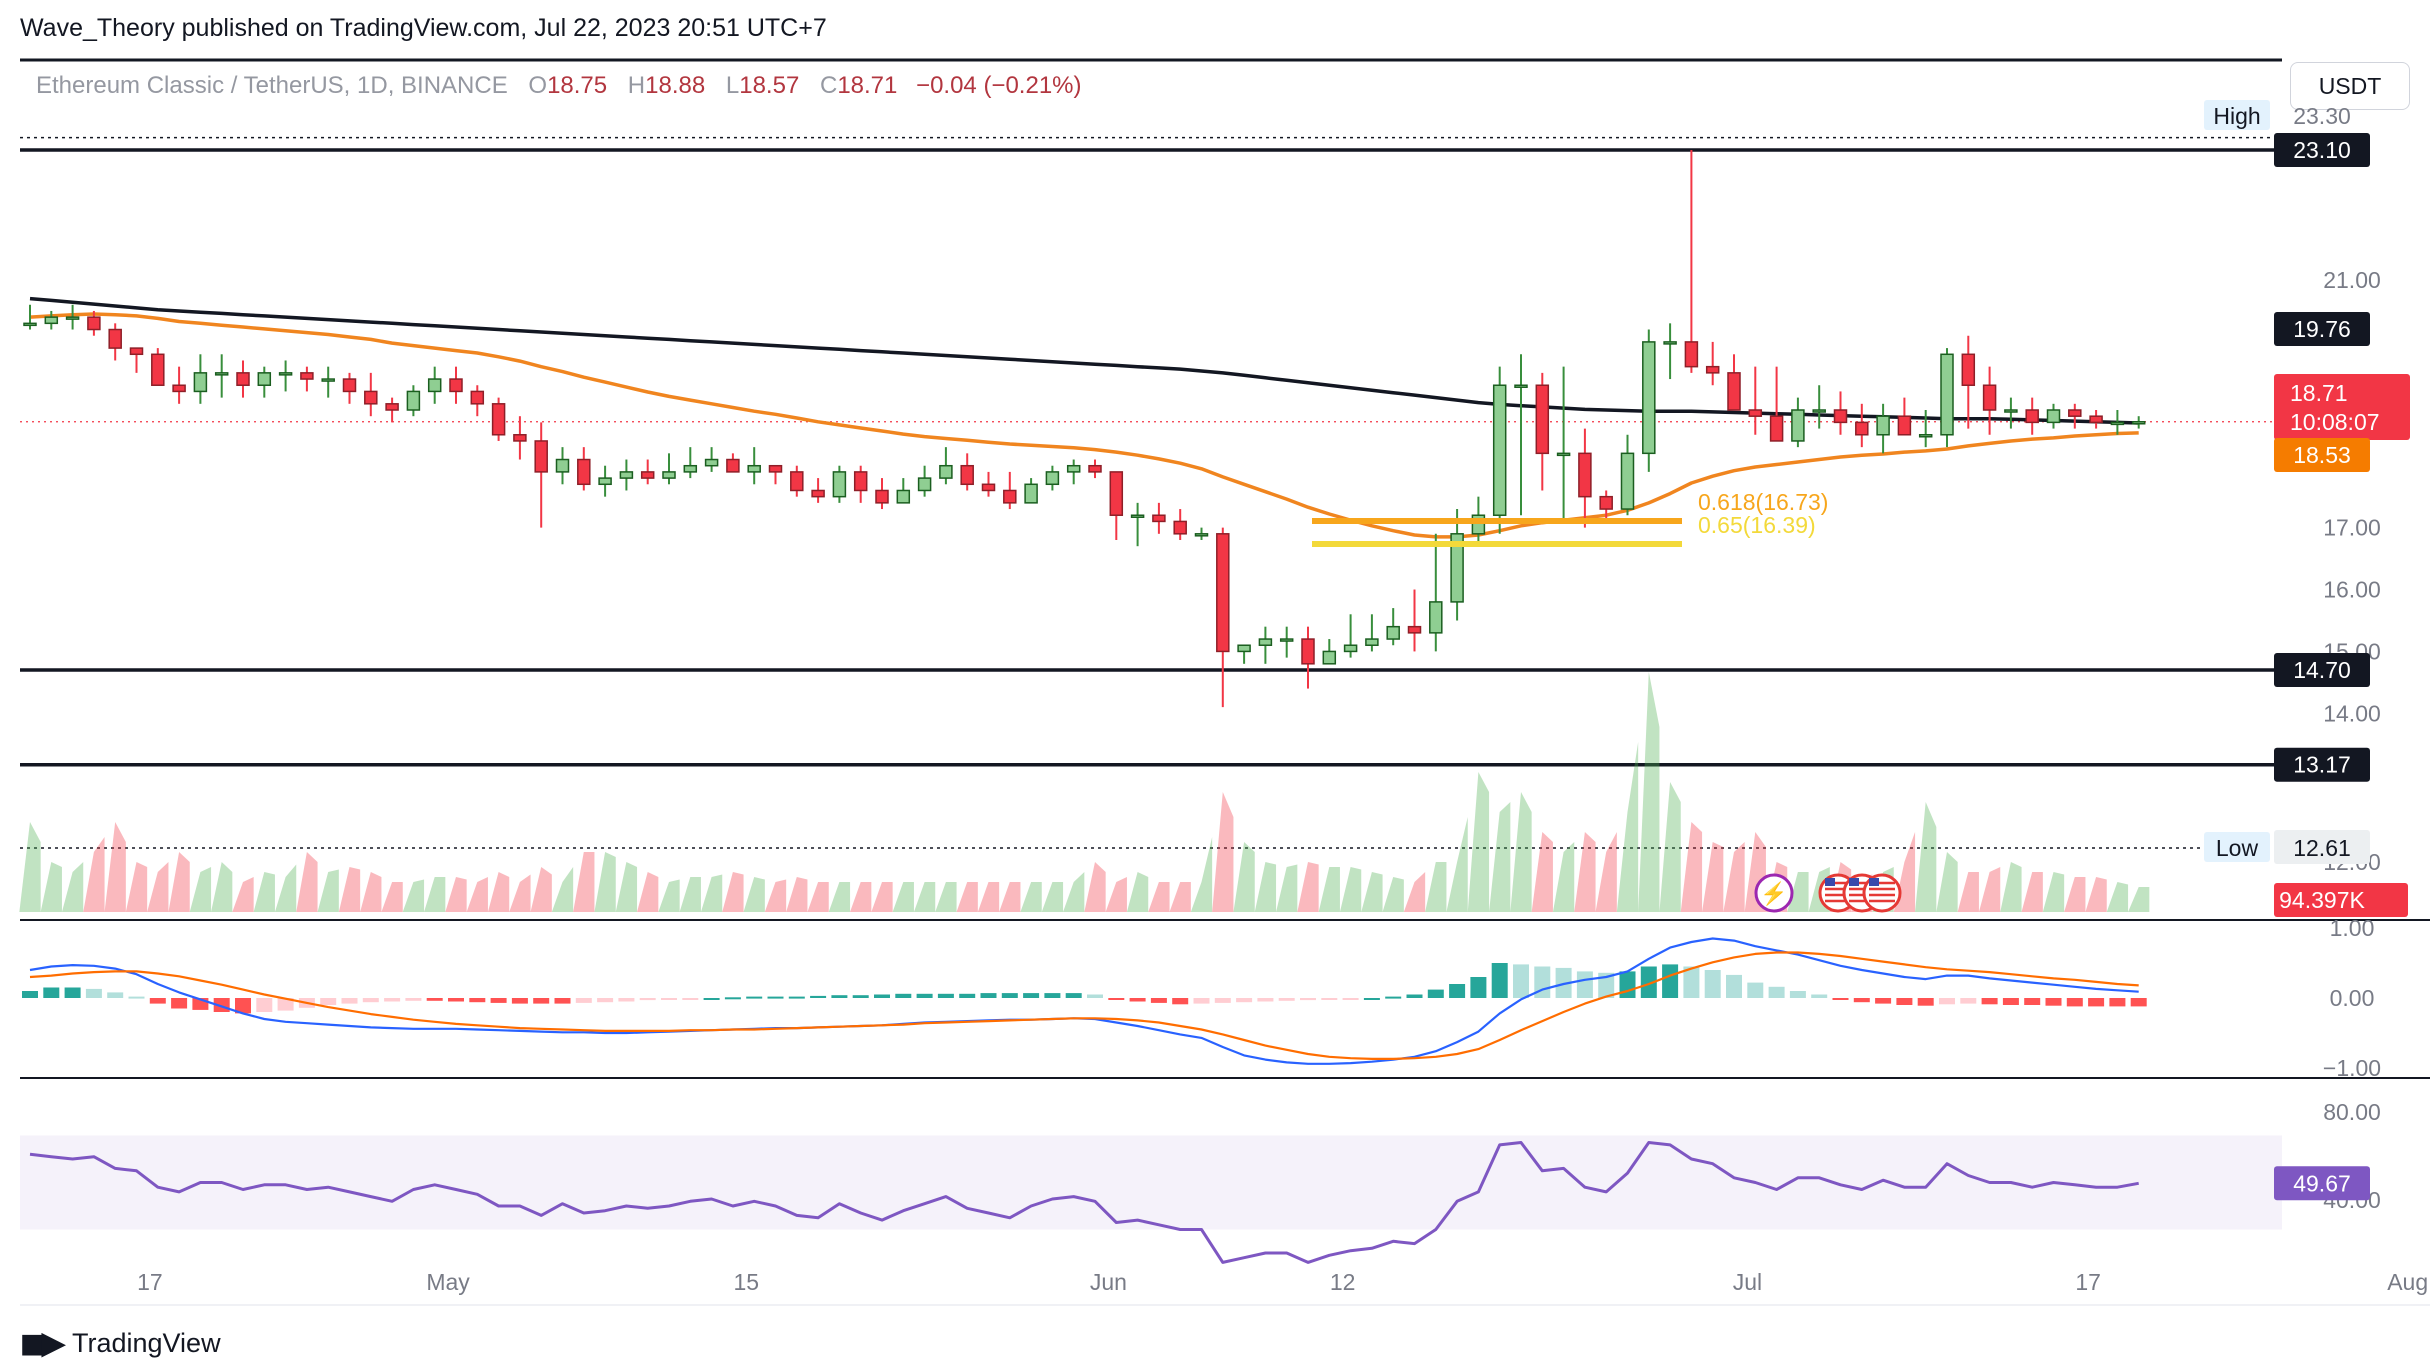 Image resolution: width=2430 pixels, height=1372 pixels. What do you see at coordinates (1084, 360) in the screenshot?
I see `ma-long-line` at bounding box center [1084, 360].